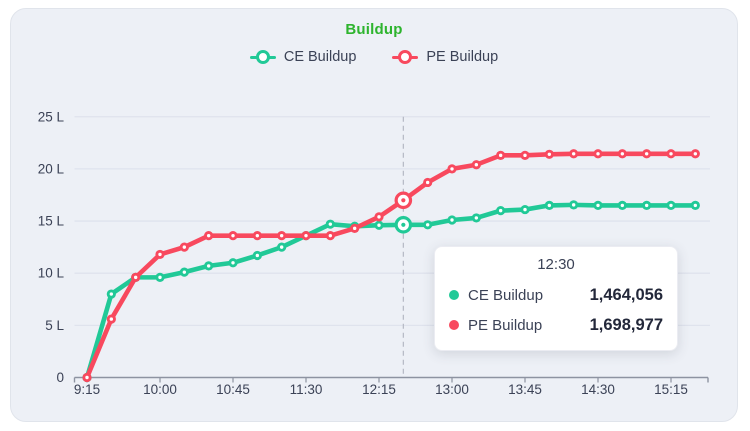 The image size is (750, 431). What do you see at coordinates (54, 325) in the screenshot?
I see `y-axis-label: 5 L` at bounding box center [54, 325].